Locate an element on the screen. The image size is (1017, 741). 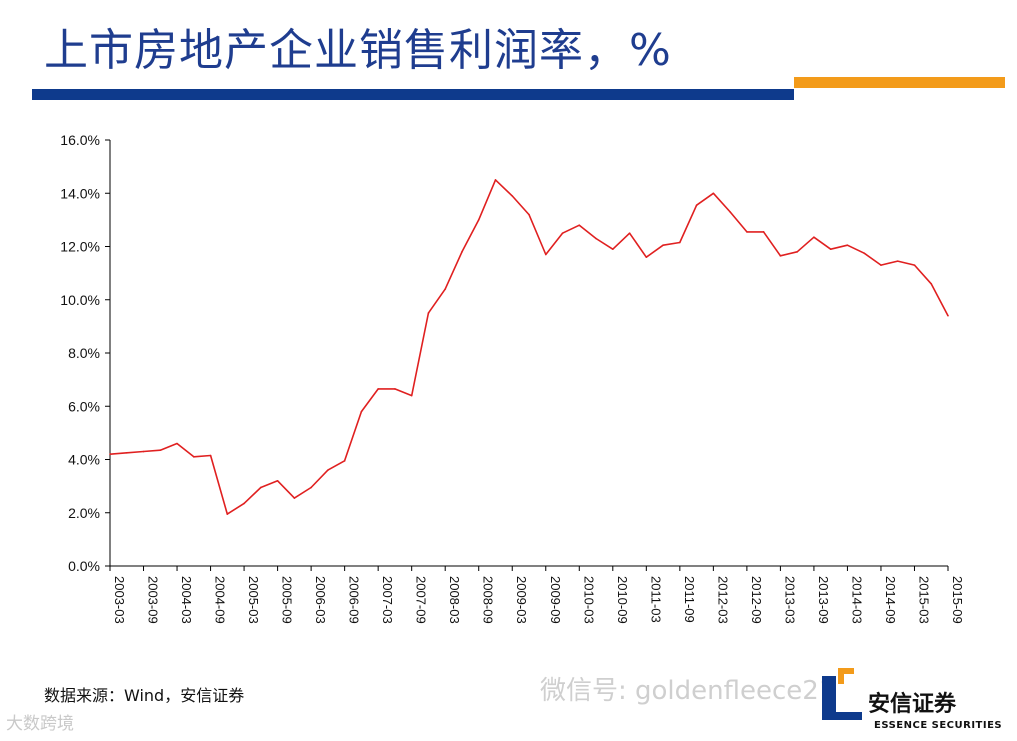
x-tick-label: 2012-03 is located at coordinates (722, 600).